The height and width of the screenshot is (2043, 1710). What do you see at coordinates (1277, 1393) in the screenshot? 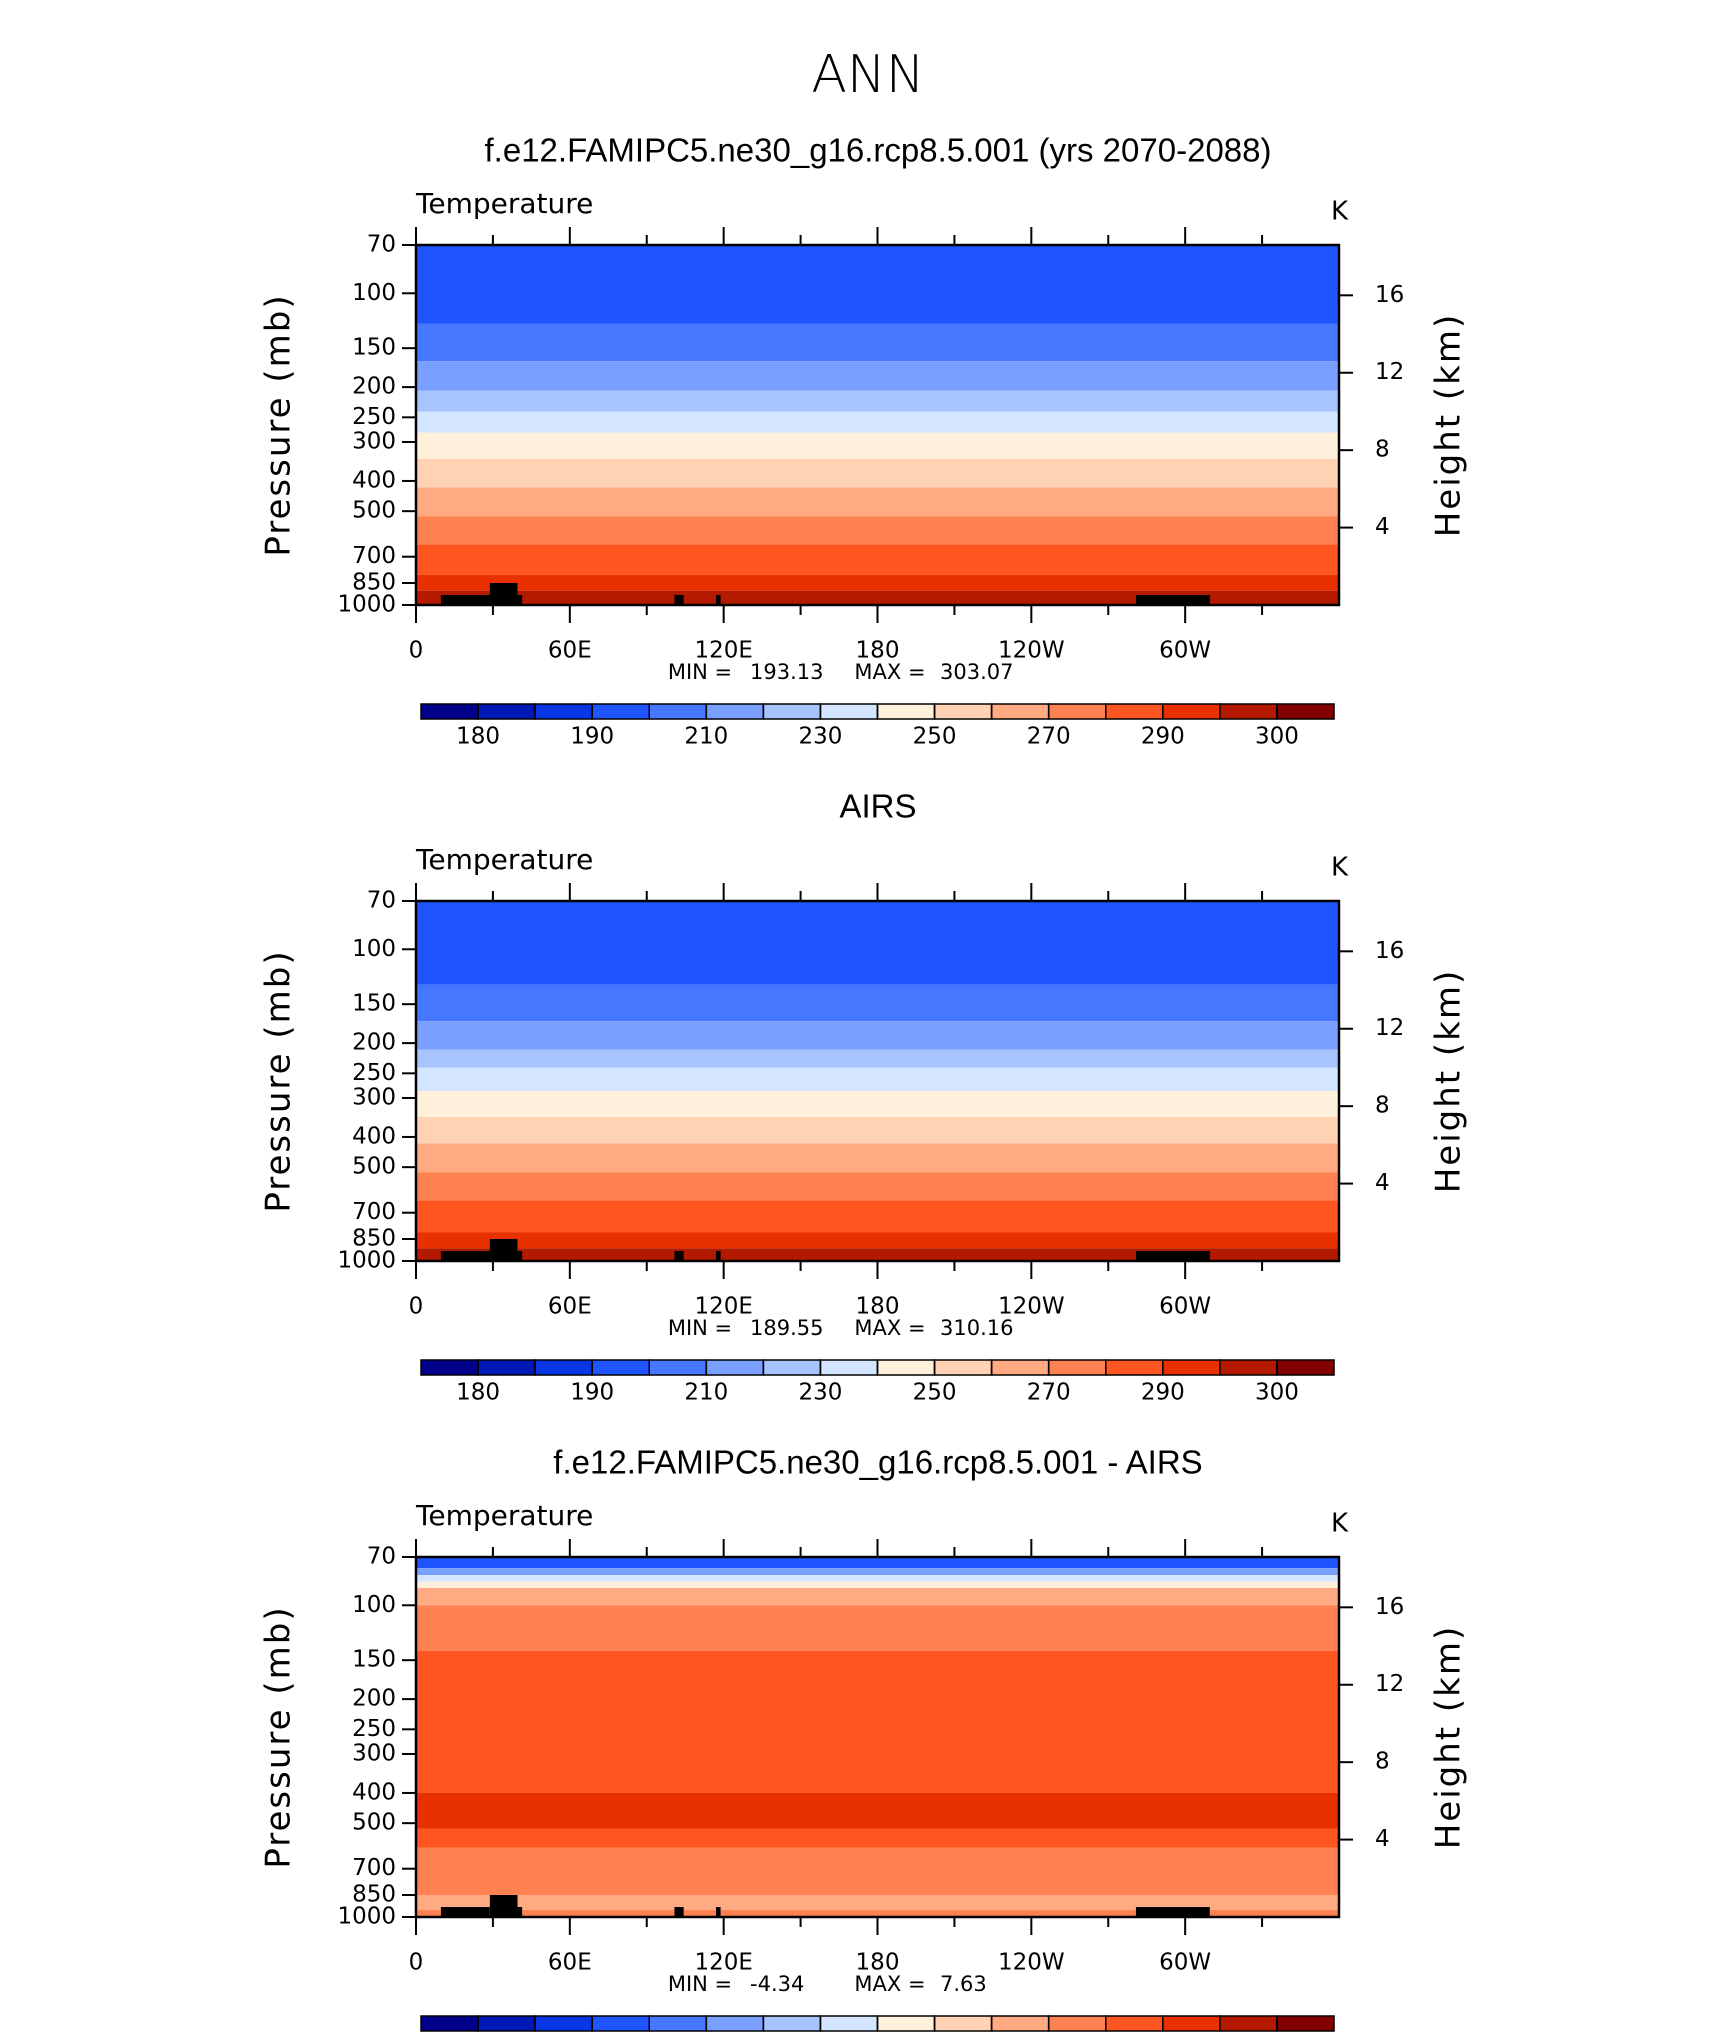
I see `colorbar-label: 300` at bounding box center [1277, 1393].